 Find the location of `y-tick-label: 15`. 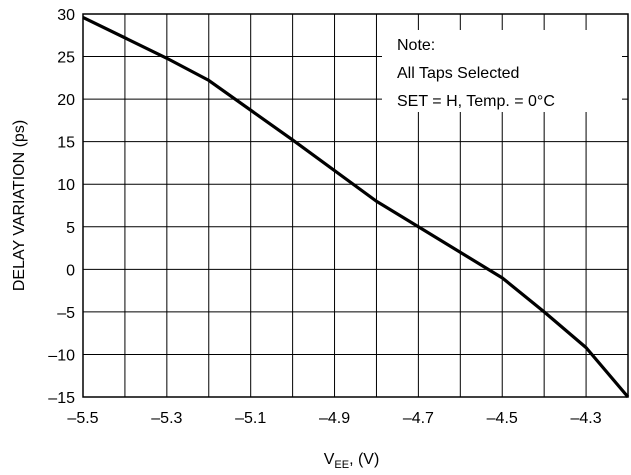

y-tick-label: 15 is located at coordinates (66, 143).